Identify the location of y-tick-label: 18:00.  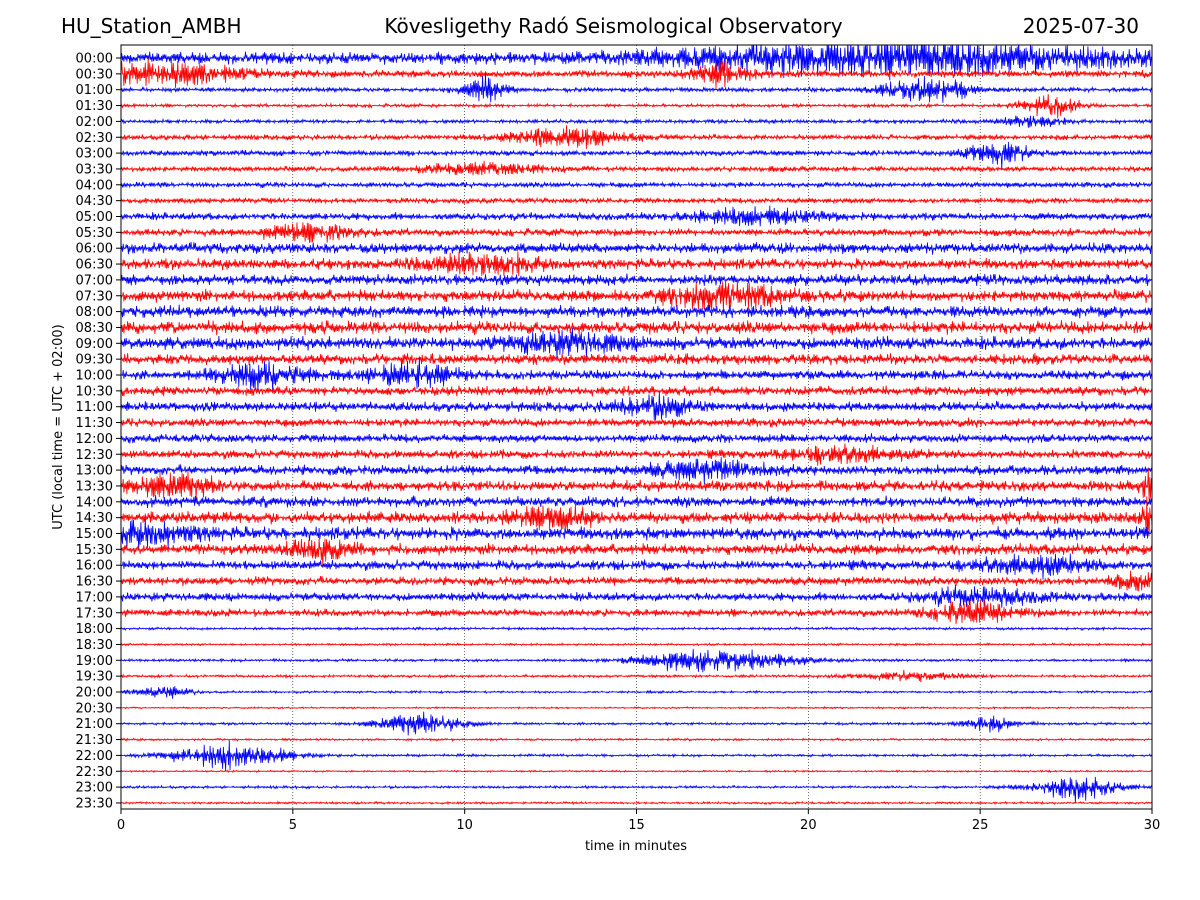
(94, 629).